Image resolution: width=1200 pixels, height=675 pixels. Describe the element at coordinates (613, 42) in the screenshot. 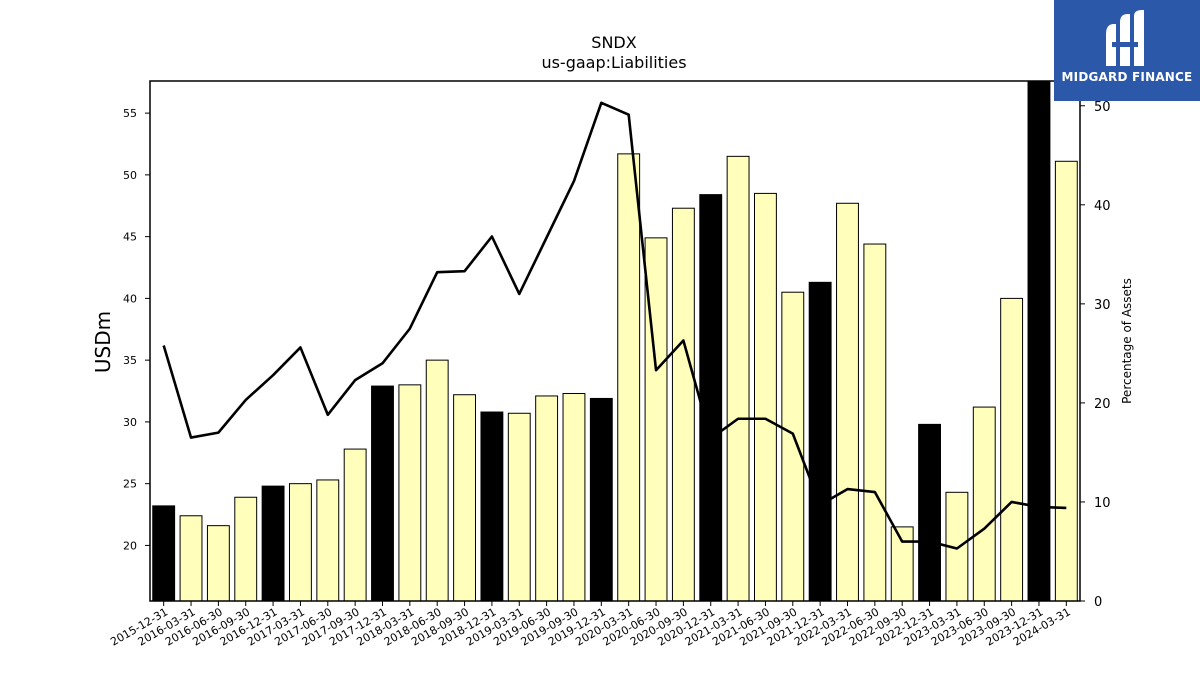

I see `chart-title: SNDX` at that location.